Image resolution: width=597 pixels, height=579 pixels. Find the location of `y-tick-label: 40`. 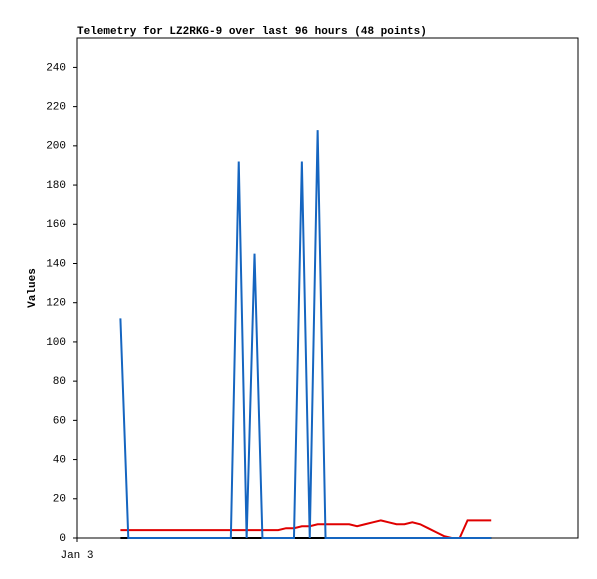

y-tick-label: 40 is located at coordinates (59, 460).